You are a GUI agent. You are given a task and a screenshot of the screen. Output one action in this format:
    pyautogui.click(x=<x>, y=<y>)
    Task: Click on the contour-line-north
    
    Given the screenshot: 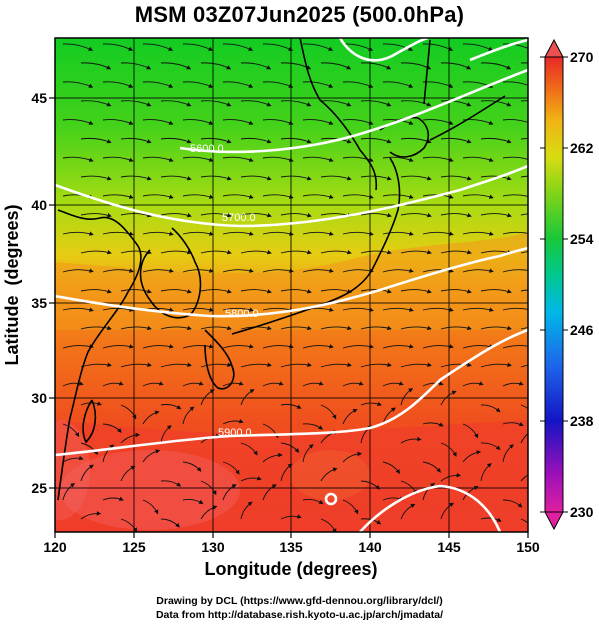 What is the action you would take?
    pyautogui.click(x=383, y=50)
    